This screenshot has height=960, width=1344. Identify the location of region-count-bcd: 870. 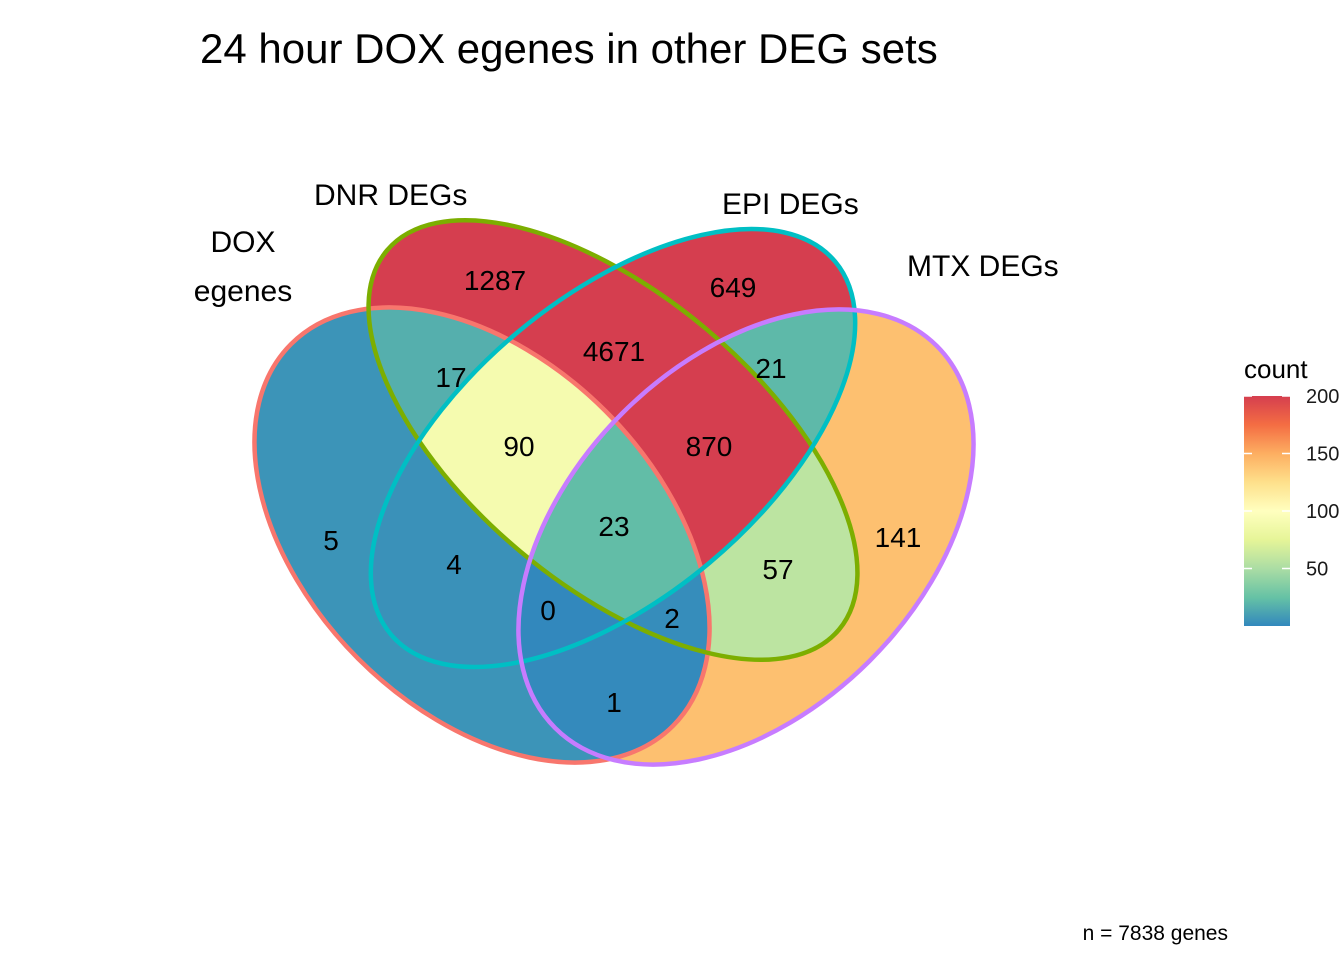
(709, 446).